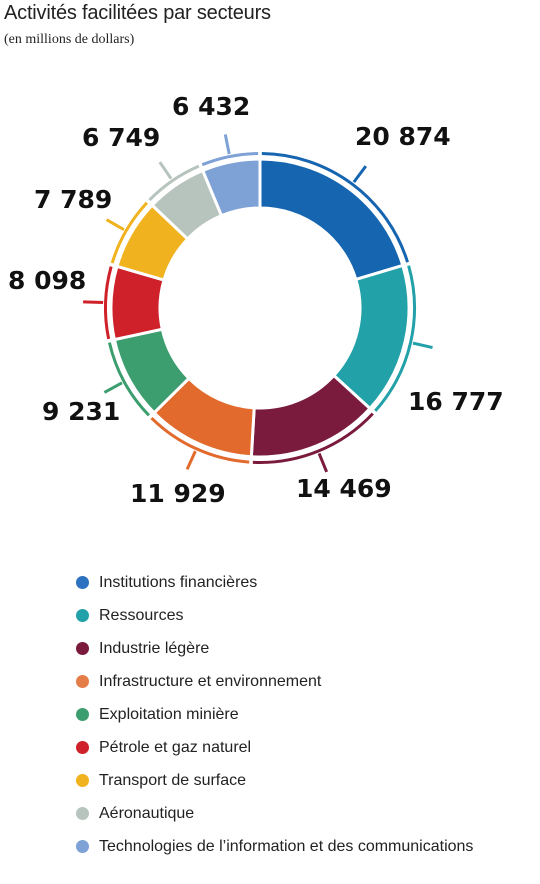 The height and width of the screenshot is (884, 540). What do you see at coordinates (422, 345) in the screenshot?
I see `leader-tick-ressources` at bounding box center [422, 345].